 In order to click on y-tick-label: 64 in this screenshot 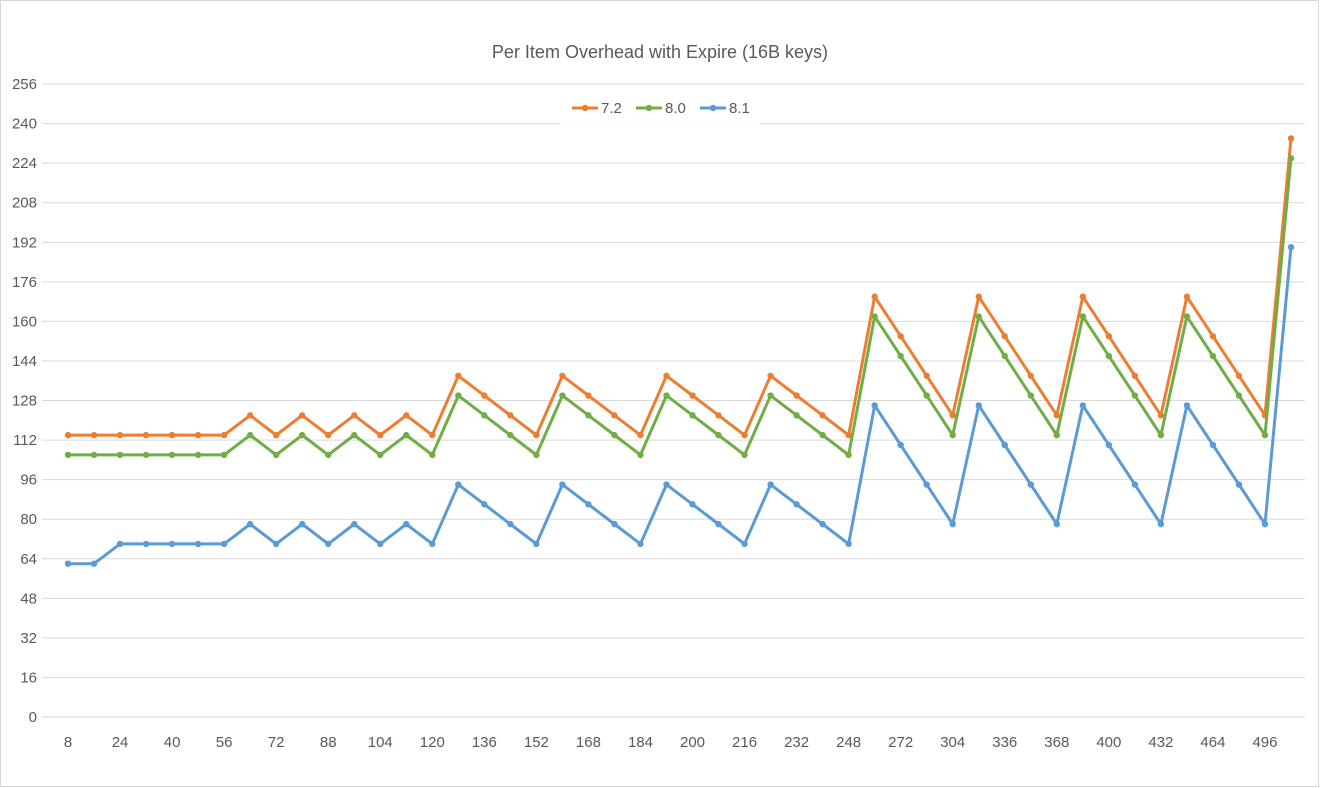, I will do `click(28, 559)`.